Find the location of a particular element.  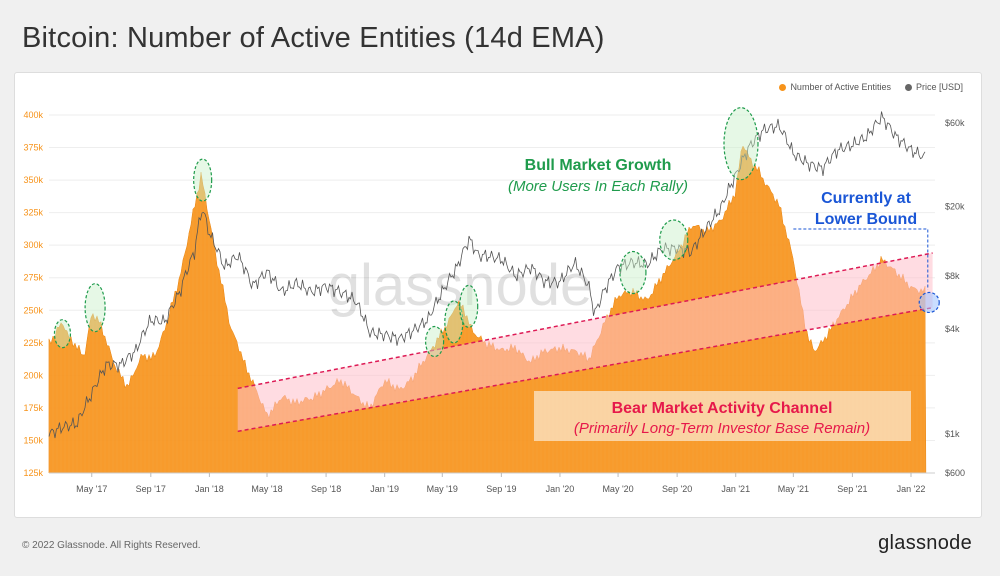

brand-logo: glassnode is located at coordinates (925, 543).